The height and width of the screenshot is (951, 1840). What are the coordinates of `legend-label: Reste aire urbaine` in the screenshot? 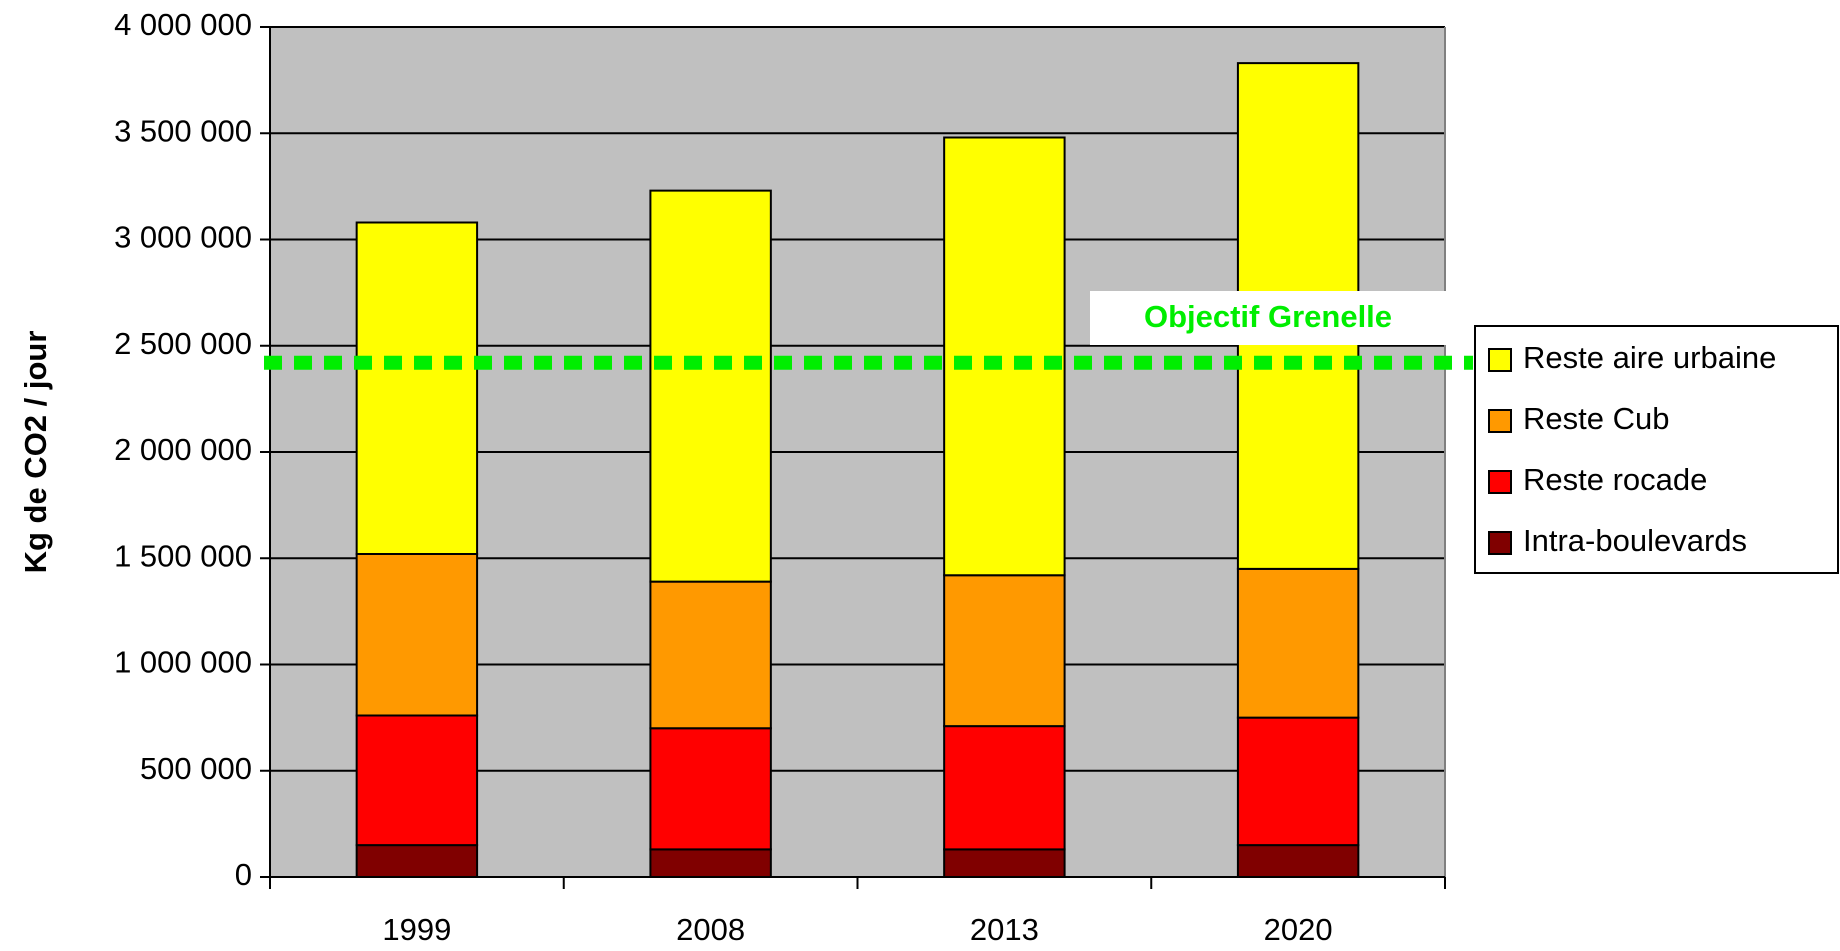 It's located at (1649, 357).